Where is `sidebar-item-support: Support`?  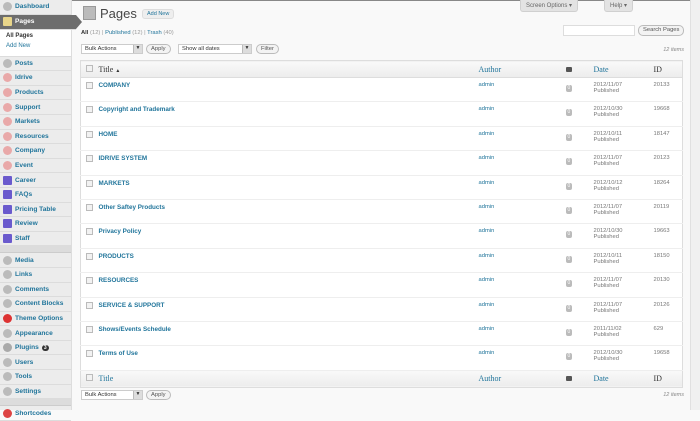 sidebar-item-support: Support is located at coordinates (35, 107).